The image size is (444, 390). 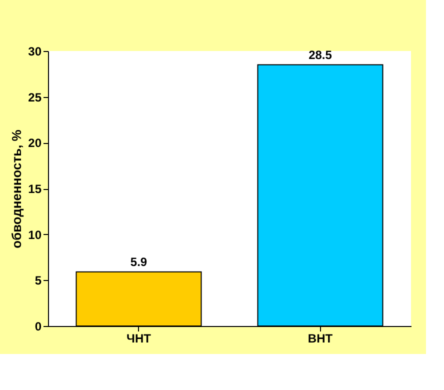 What do you see at coordinates (35, 189) in the screenshot?
I see `y-tick-label: 15` at bounding box center [35, 189].